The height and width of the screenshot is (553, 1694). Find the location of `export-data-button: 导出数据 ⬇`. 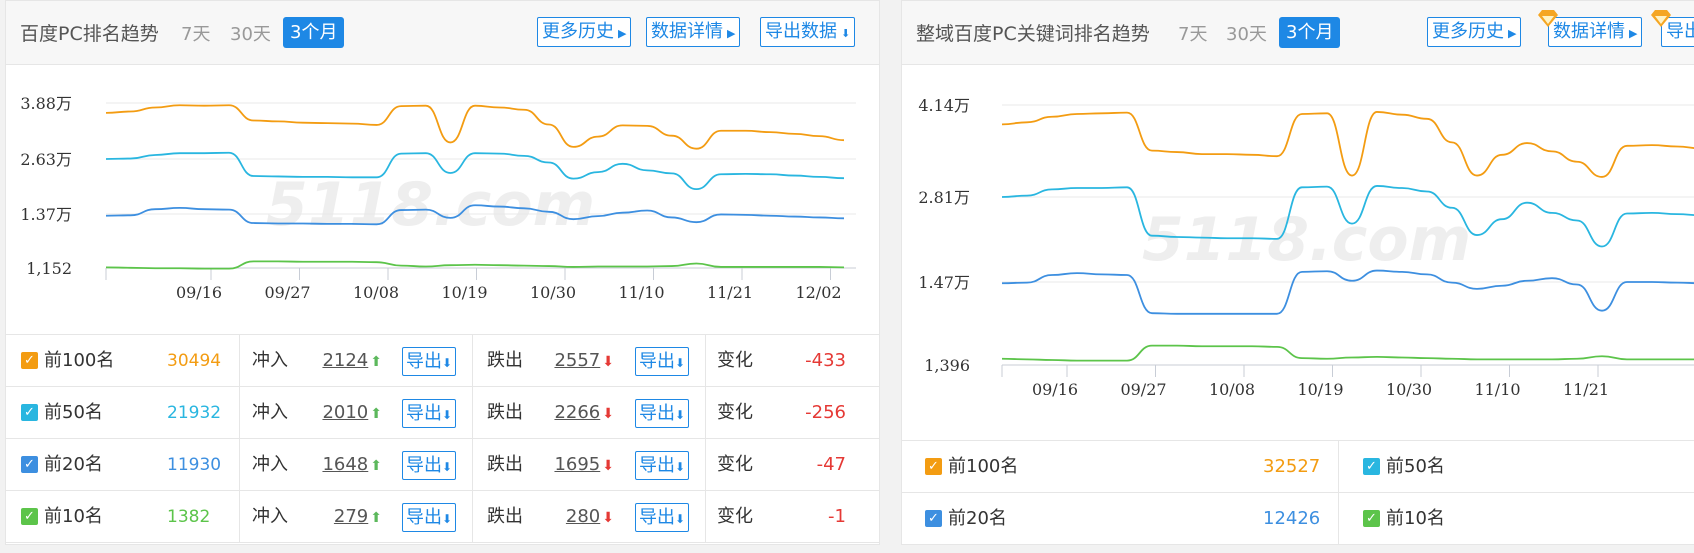

export-data-button: 导出数据 ⬇ is located at coordinates (808, 32).